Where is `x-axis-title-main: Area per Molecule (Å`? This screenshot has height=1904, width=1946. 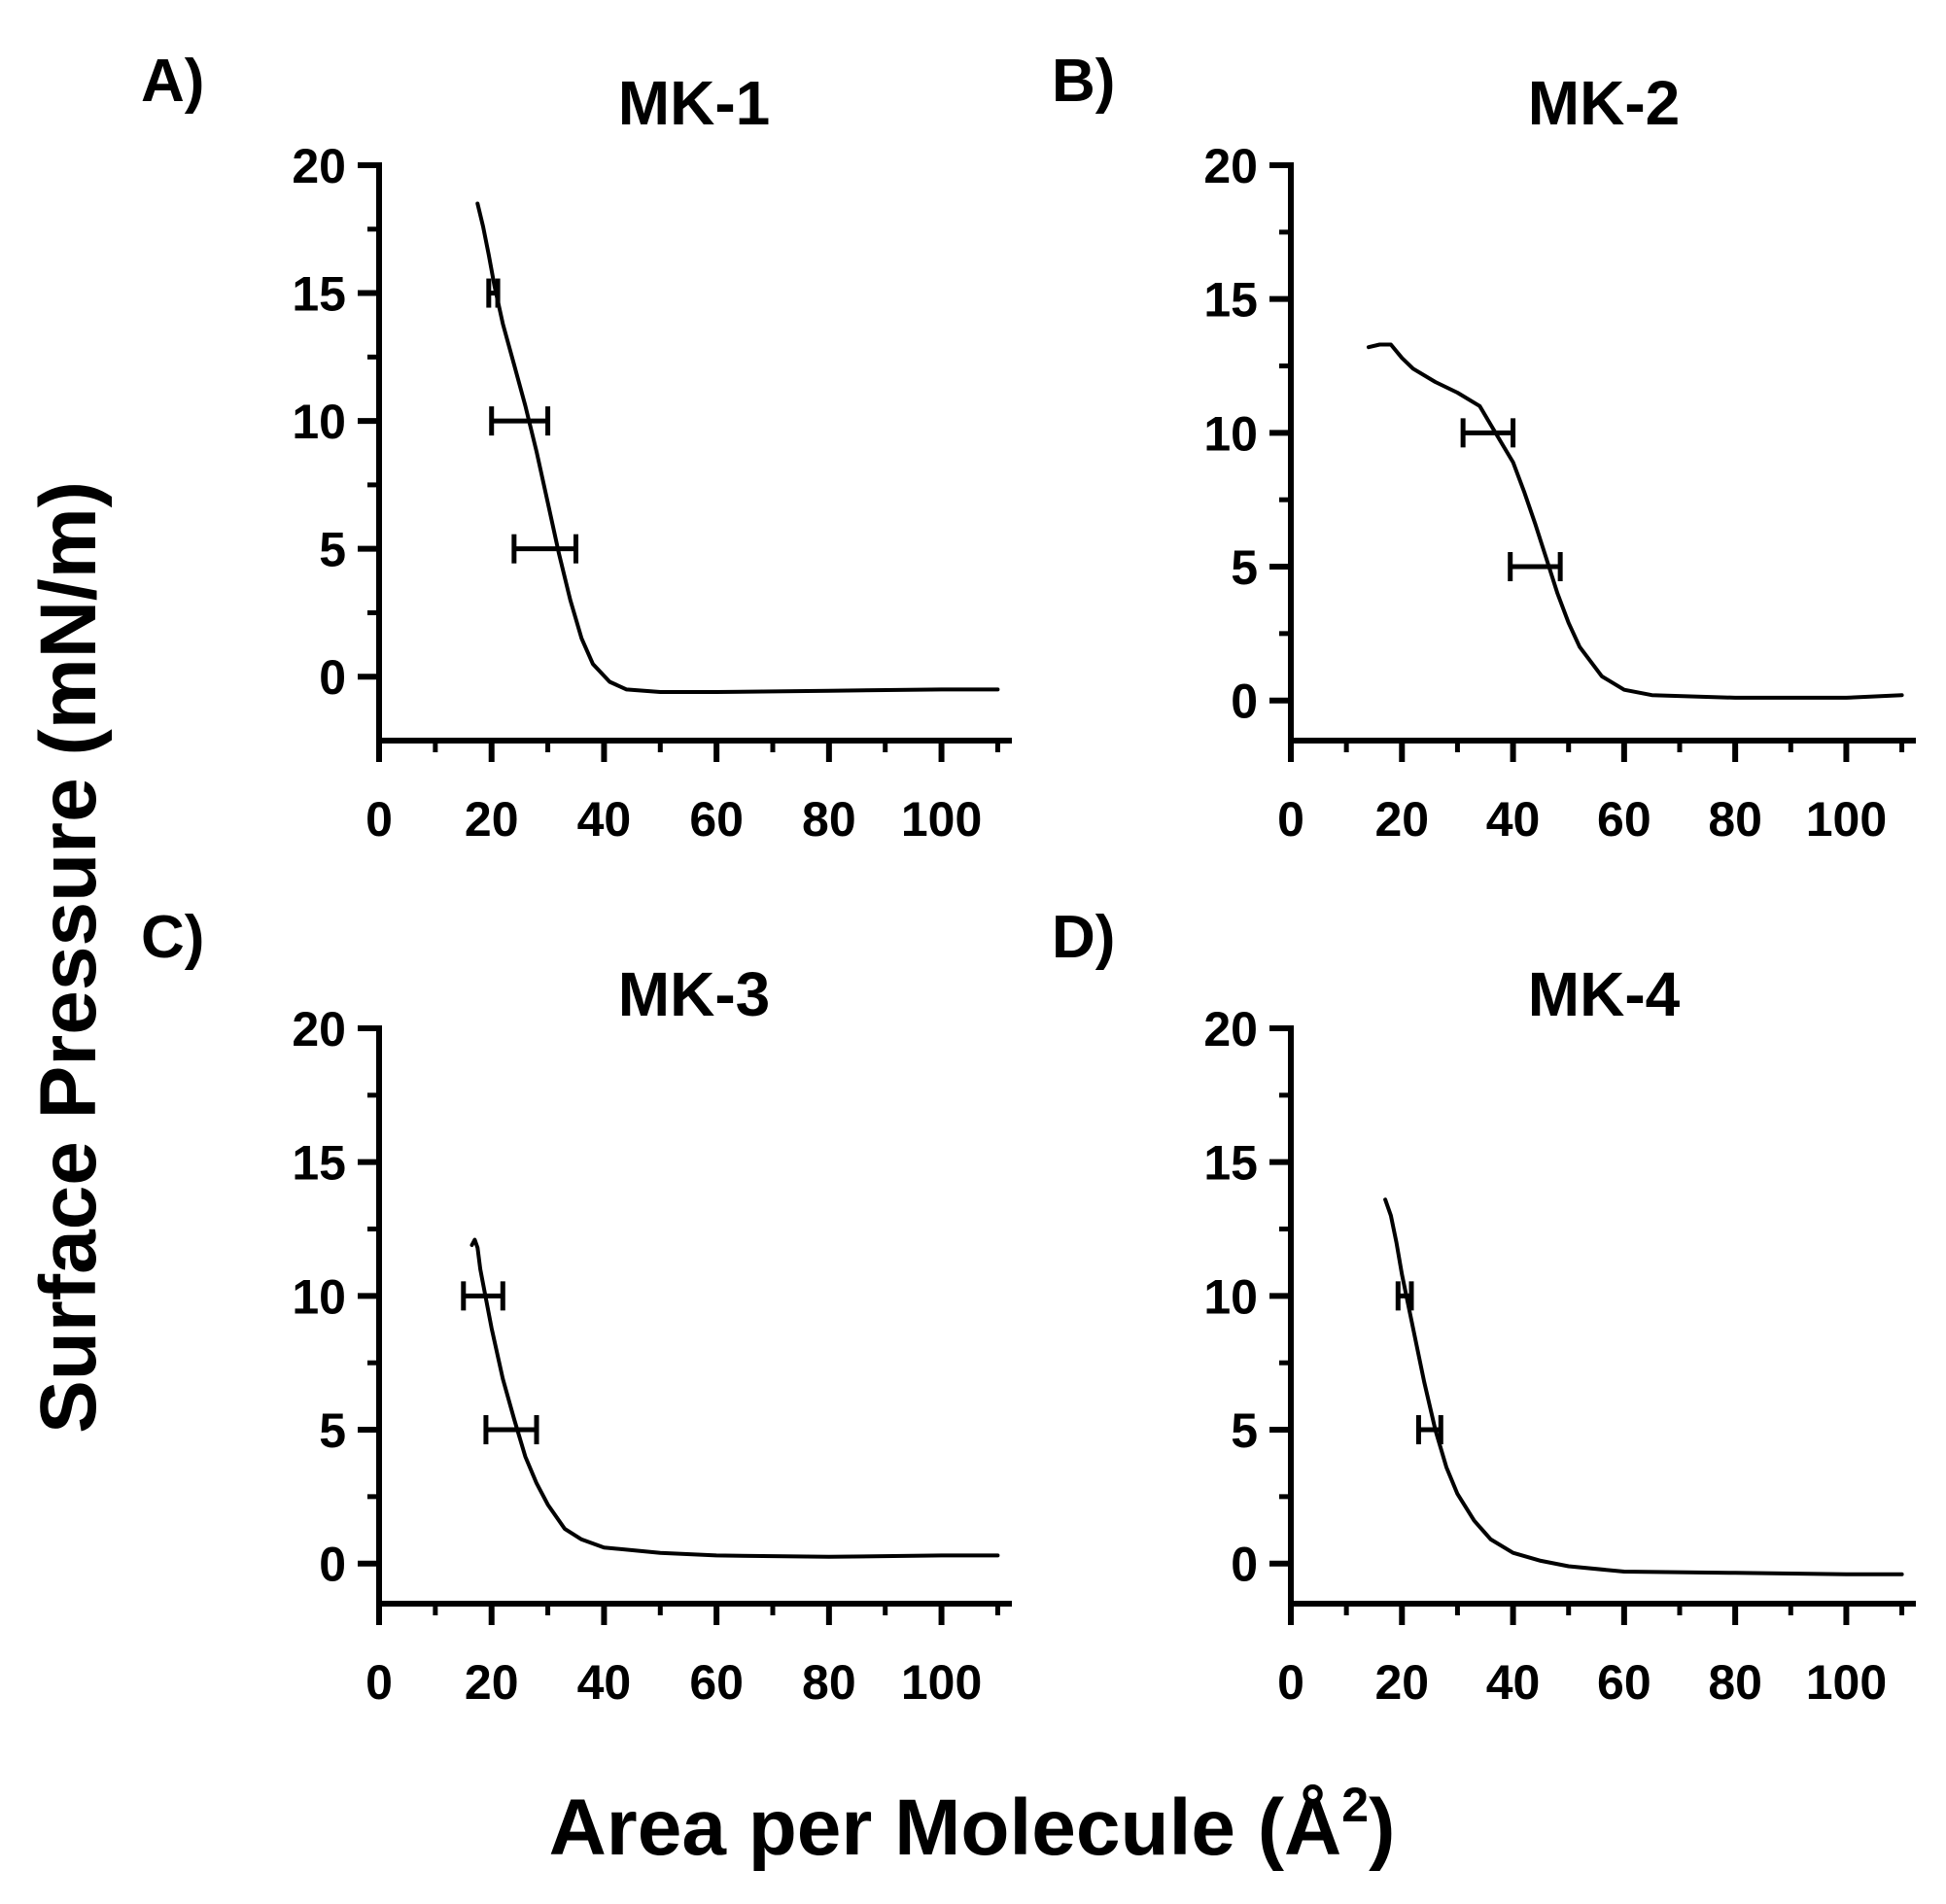
x-axis-title-main: Area per Molecule (Å is located at coordinates (945, 1827).